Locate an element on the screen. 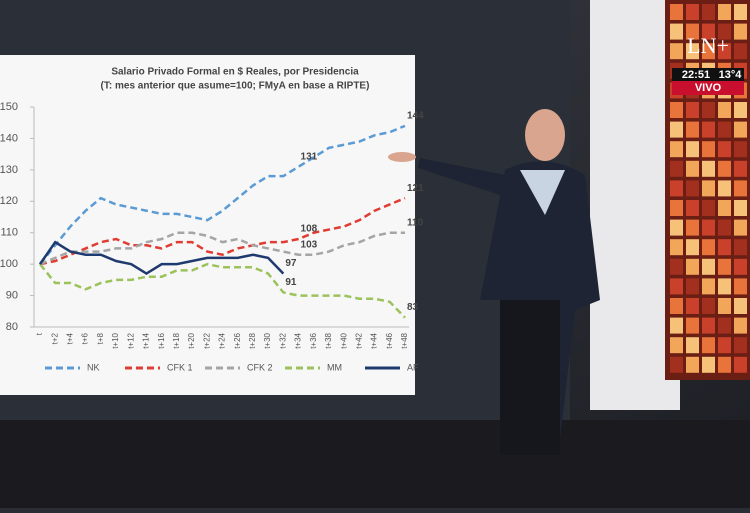 Image resolution: width=750 pixels, height=513 pixels. y-tick-label: 100 is located at coordinates (9, 264).